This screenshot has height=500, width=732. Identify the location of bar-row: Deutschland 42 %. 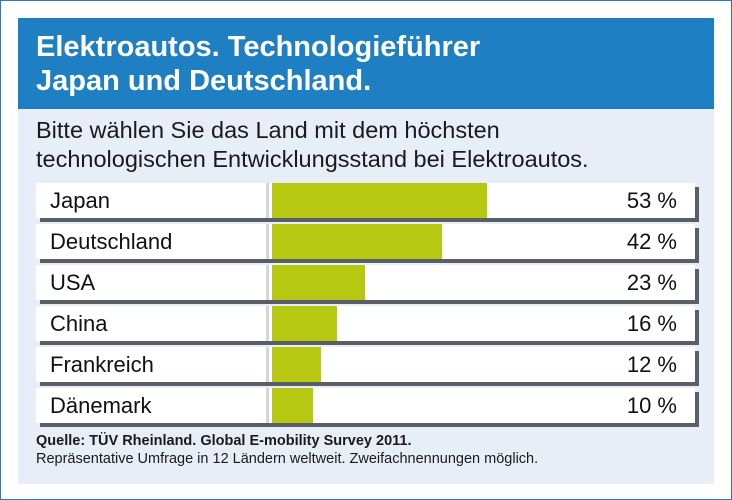
(367, 243).